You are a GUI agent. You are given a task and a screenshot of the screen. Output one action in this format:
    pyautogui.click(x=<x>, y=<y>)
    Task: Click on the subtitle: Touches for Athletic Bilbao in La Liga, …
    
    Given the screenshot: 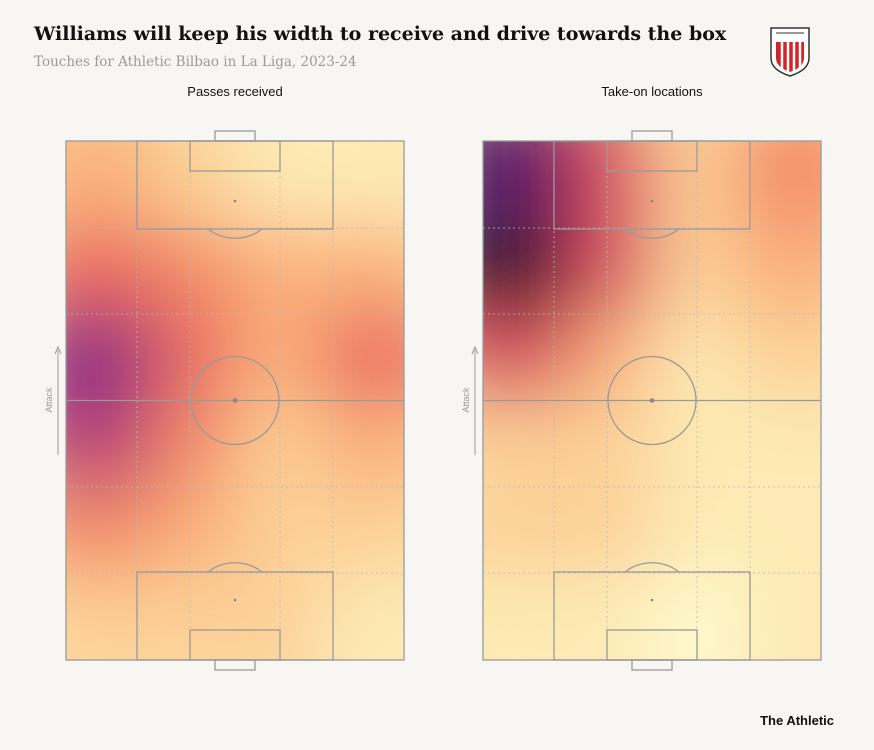 What is the action you would take?
    pyautogui.click(x=195, y=62)
    